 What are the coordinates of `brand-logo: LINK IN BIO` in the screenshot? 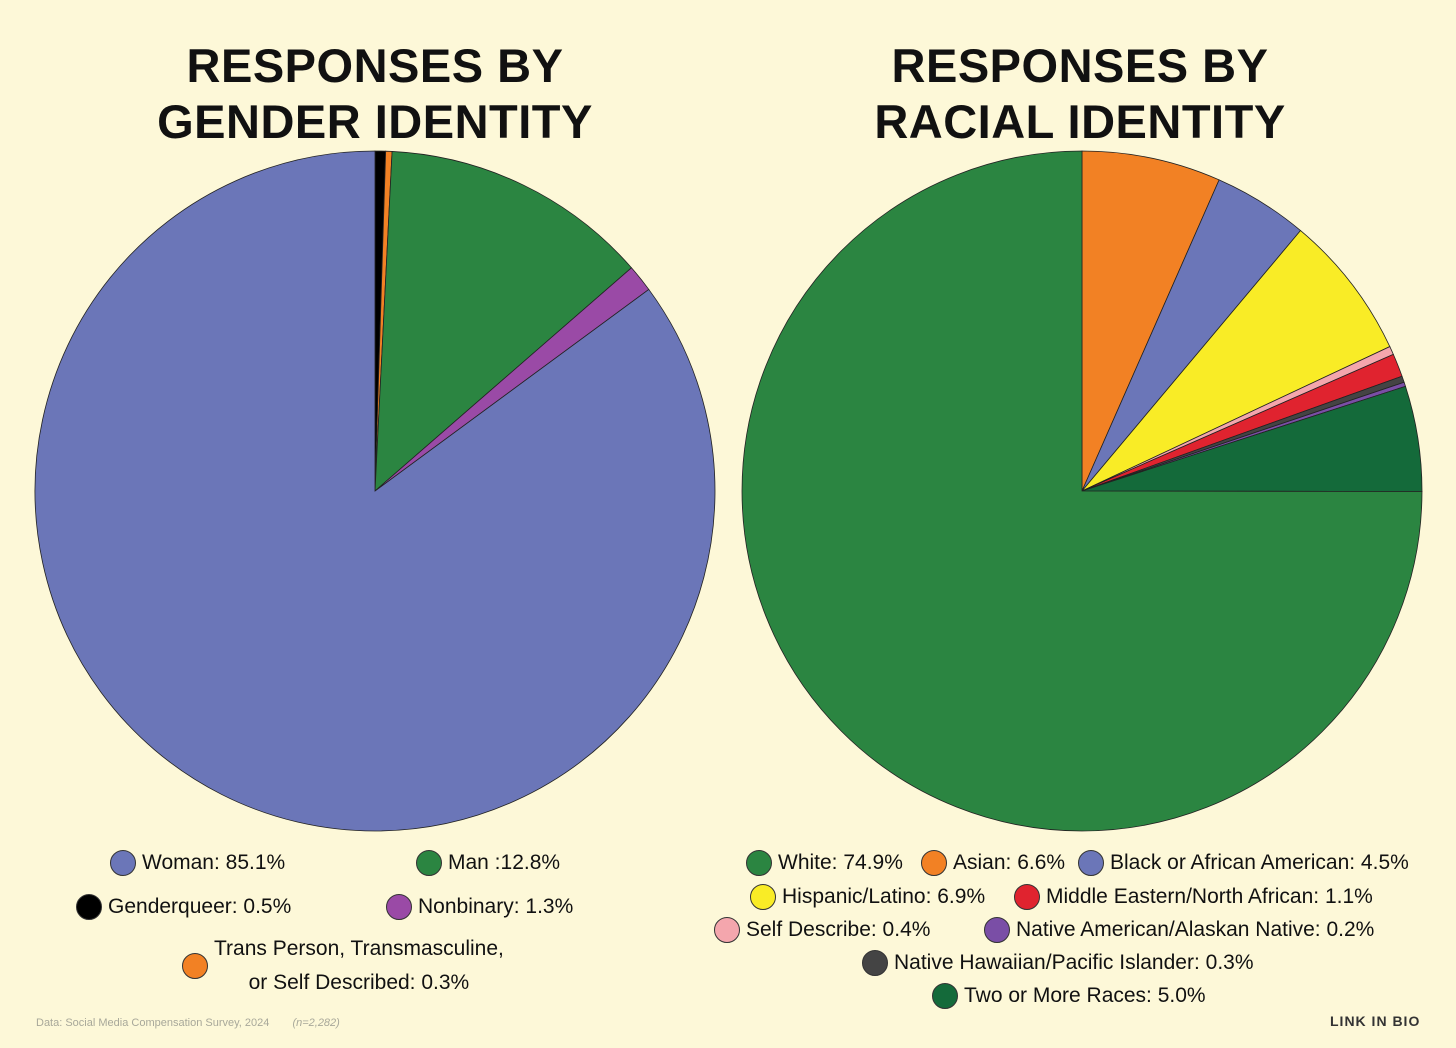 It's located at (1375, 1021).